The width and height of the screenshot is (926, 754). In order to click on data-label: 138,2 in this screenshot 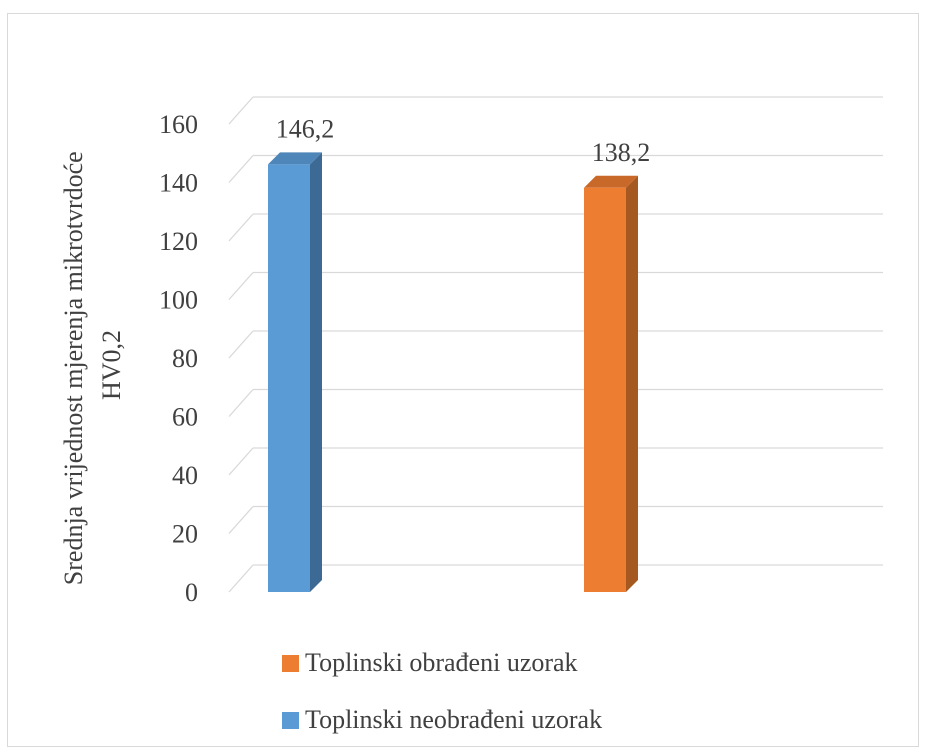, I will do `click(621, 152)`.